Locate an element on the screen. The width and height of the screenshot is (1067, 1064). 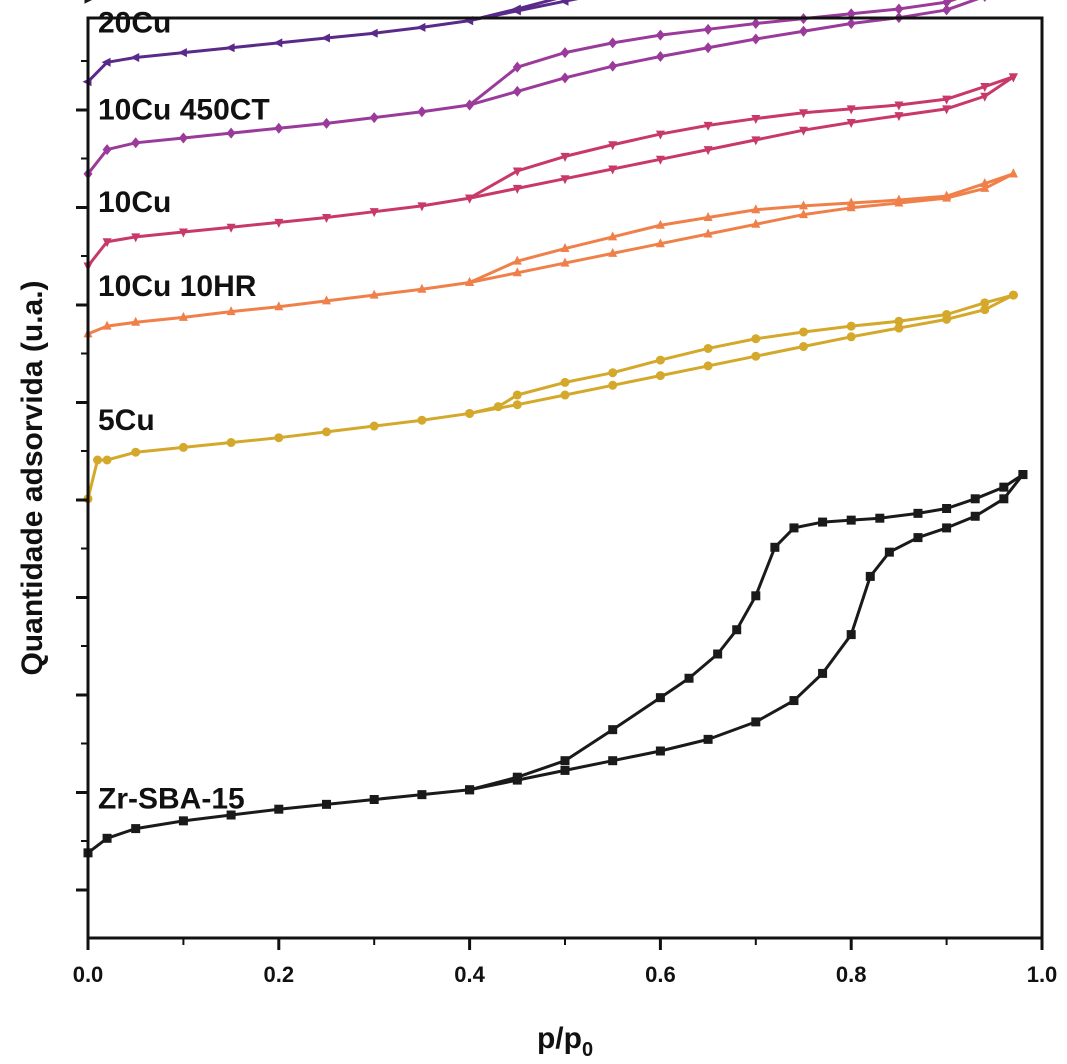
x-tick-label: 0.4 is located at coordinates (469, 974).